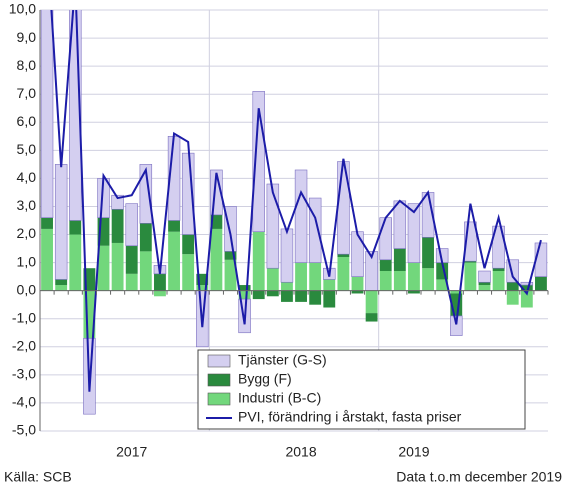 The height and width of the screenshot is (493, 567). I want to click on y-tick-label: -5,0, so click(24, 430).